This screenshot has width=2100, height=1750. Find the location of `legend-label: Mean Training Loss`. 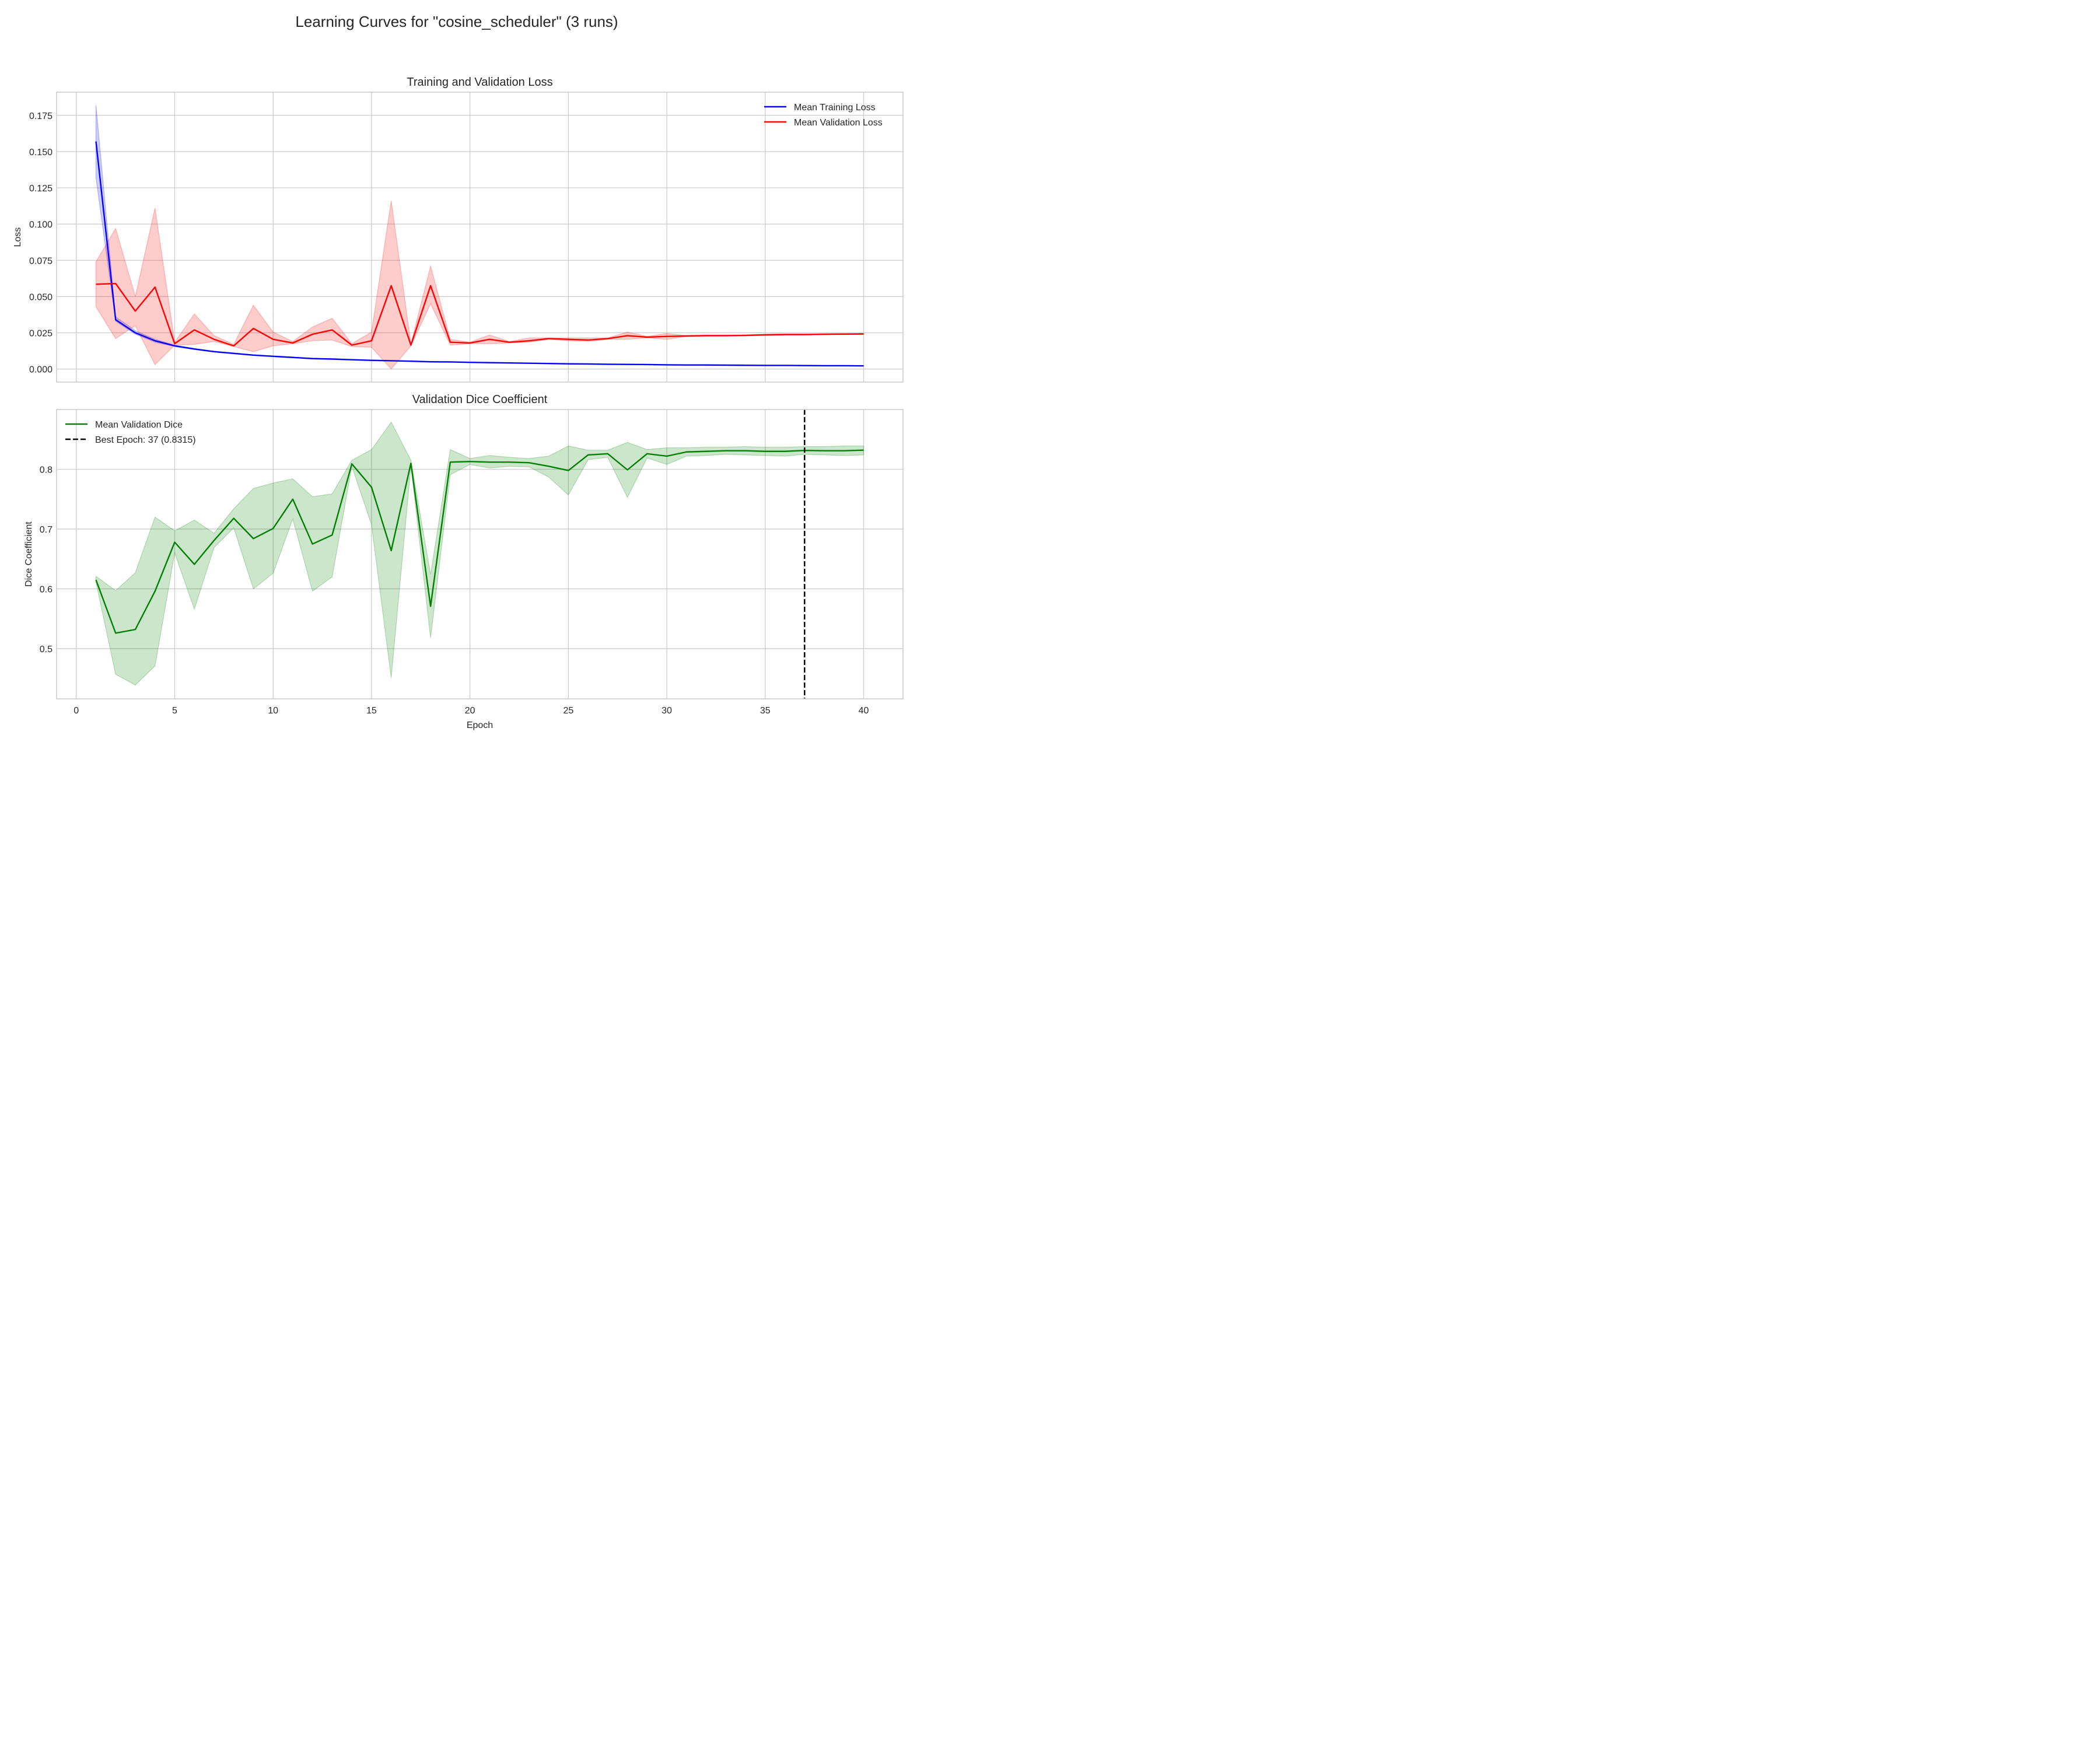

legend-label: Mean Training Loss is located at coordinates (835, 108).